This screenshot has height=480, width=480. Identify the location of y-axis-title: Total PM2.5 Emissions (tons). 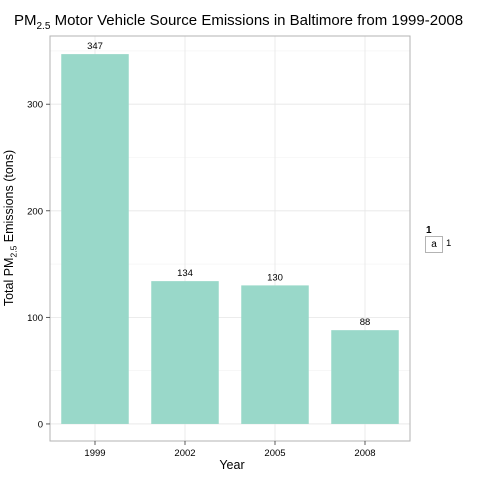
(10, 228).